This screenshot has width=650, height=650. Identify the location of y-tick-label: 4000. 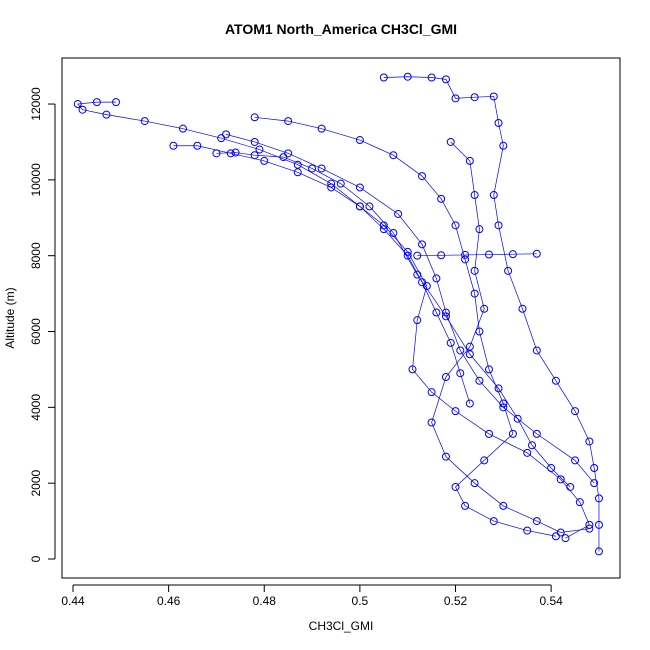
(36, 407).